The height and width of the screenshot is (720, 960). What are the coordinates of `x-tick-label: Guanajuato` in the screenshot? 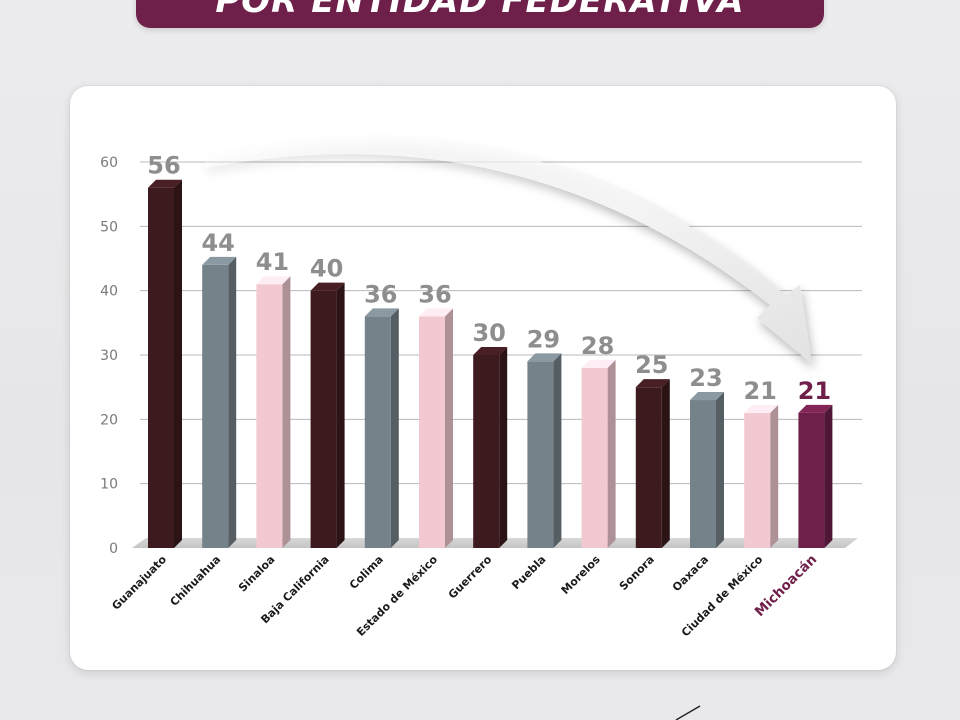 It's located at (139, 583).